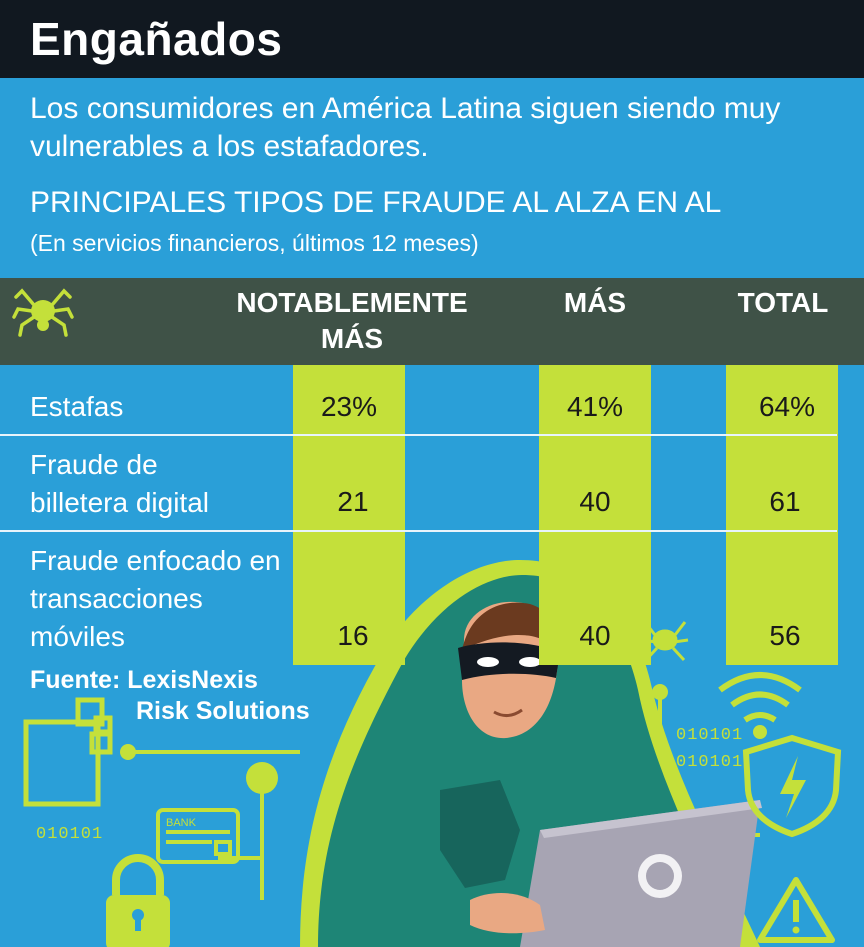  What do you see at coordinates (796, 910) in the screenshot?
I see `warning-icon` at bounding box center [796, 910].